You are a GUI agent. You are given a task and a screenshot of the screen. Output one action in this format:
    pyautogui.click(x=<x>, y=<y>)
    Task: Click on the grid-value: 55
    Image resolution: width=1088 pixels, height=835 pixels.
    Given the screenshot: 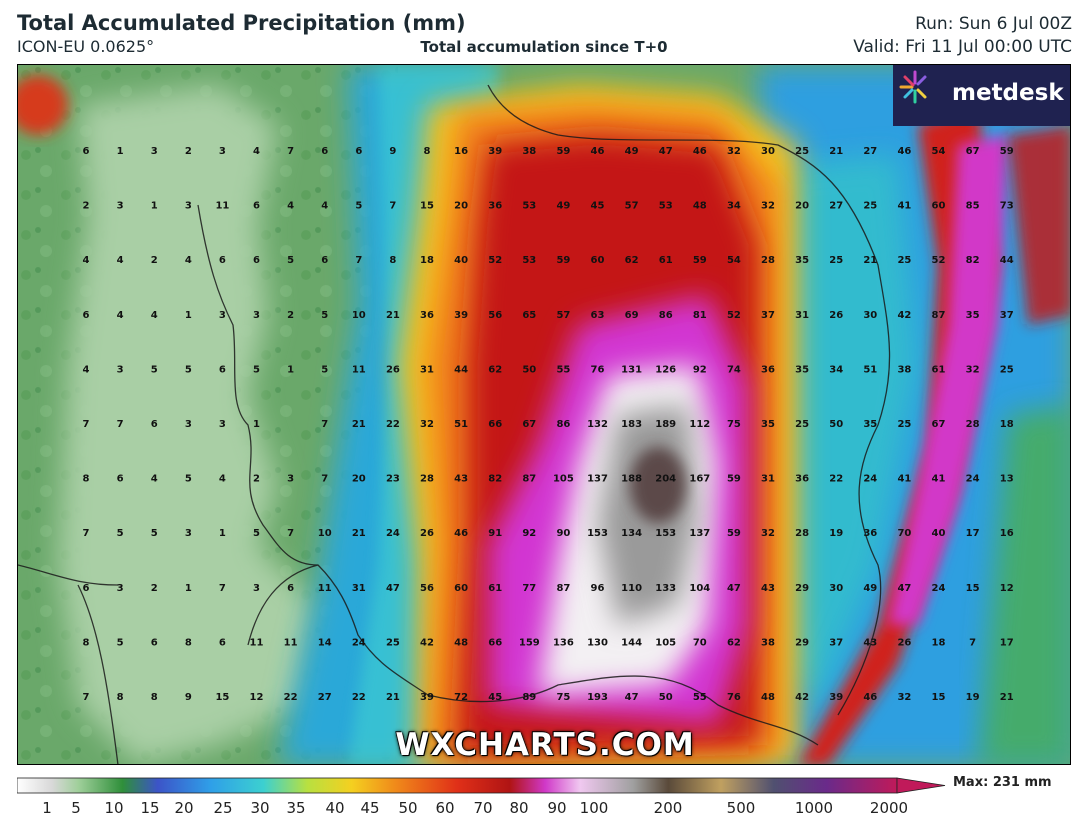 What is the action you would take?
    pyautogui.click(x=700, y=697)
    